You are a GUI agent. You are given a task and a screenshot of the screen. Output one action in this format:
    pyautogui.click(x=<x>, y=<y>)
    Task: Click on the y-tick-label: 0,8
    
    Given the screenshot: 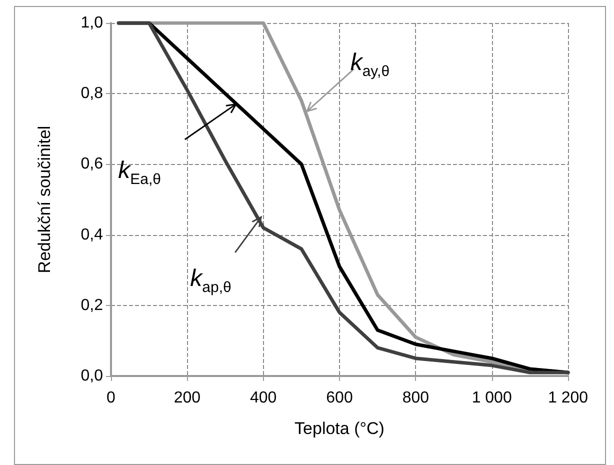 What is the action you would take?
    pyautogui.click(x=92, y=93)
    